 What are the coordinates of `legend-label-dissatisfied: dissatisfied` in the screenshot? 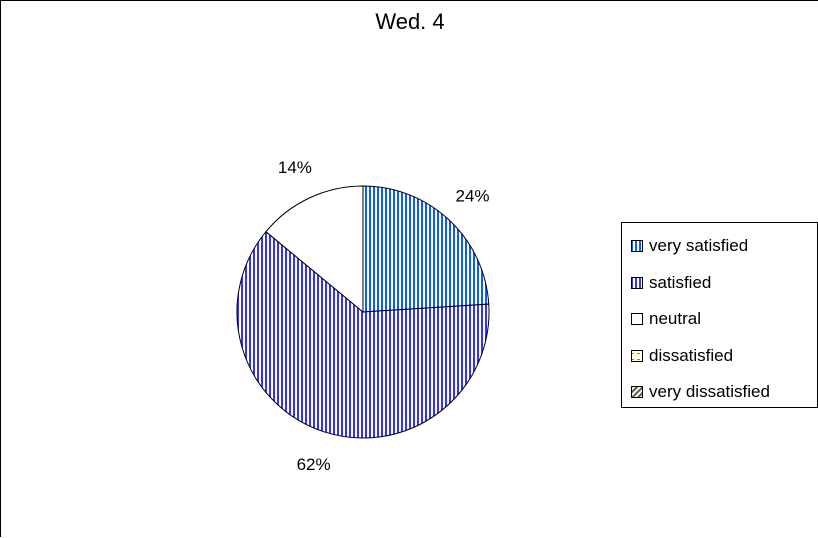 It's located at (691, 355).